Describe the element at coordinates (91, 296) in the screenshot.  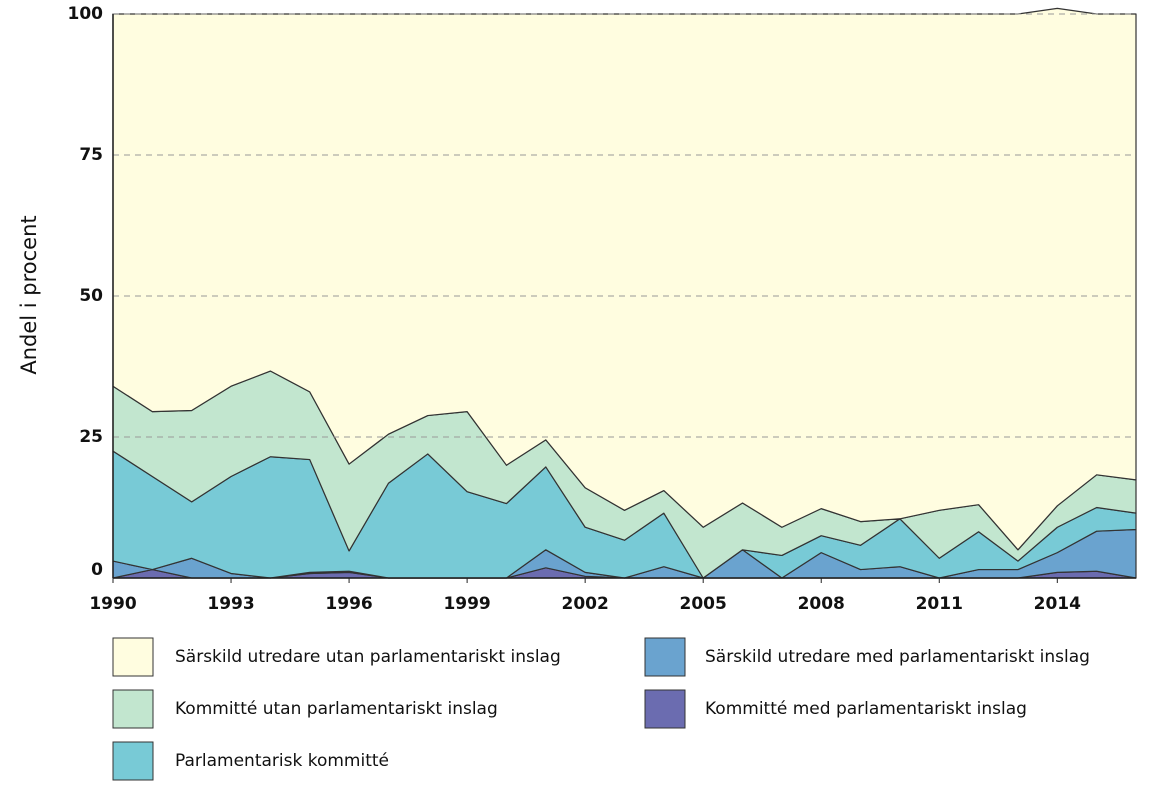
I see `y-tick-label: 50` at that location.